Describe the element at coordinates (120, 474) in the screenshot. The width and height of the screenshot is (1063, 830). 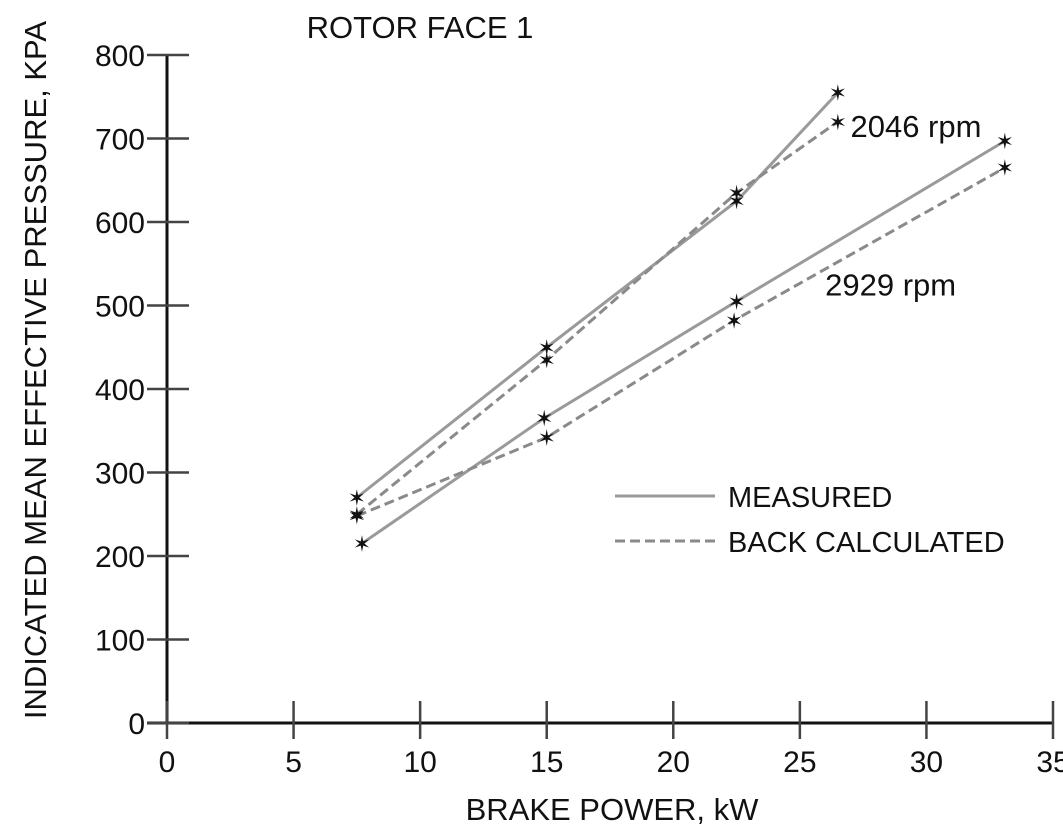
I see `y-tick-label: 300` at that location.